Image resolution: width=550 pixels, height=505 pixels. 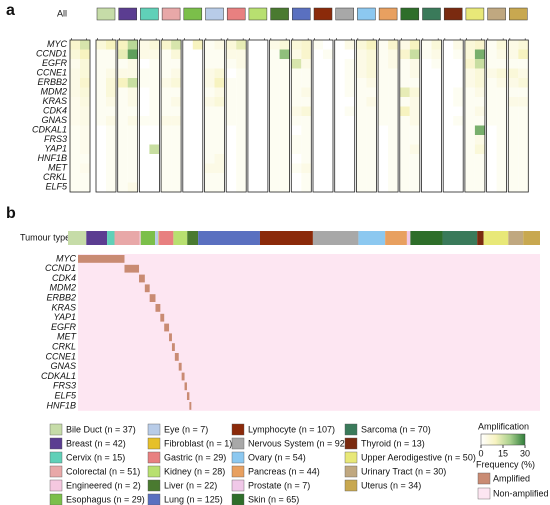 What do you see at coordinates (64, 317) in the screenshot?
I see `gene-label: YAP1` at bounding box center [64, 317].